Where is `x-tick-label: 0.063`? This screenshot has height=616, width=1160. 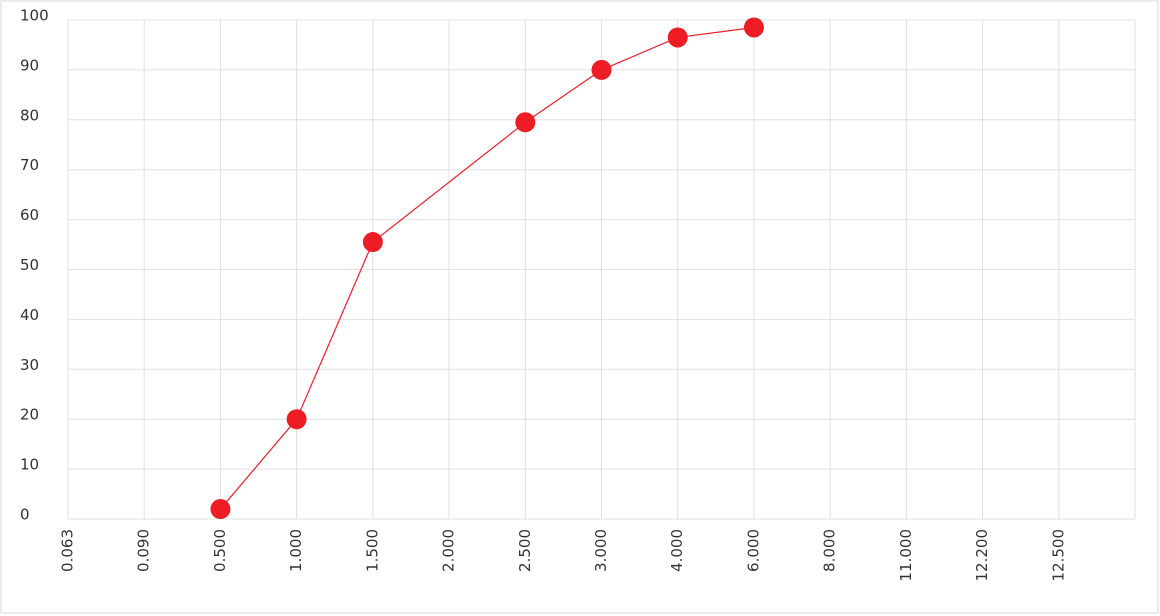 x-tick-label: 0.063 is located at coordinates (68, 550).